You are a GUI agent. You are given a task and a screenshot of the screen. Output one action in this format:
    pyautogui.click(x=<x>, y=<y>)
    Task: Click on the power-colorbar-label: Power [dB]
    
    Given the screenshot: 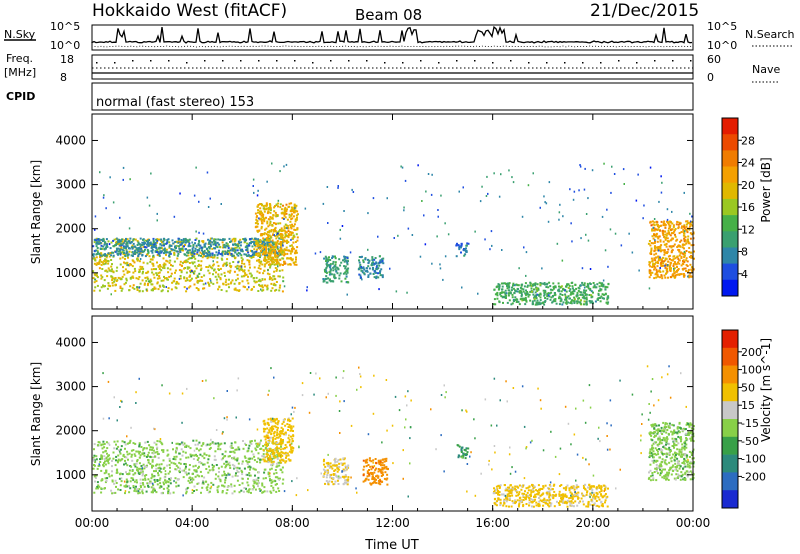 What is the action you would take?
    pyautogui.click(x=766, y=189)
    